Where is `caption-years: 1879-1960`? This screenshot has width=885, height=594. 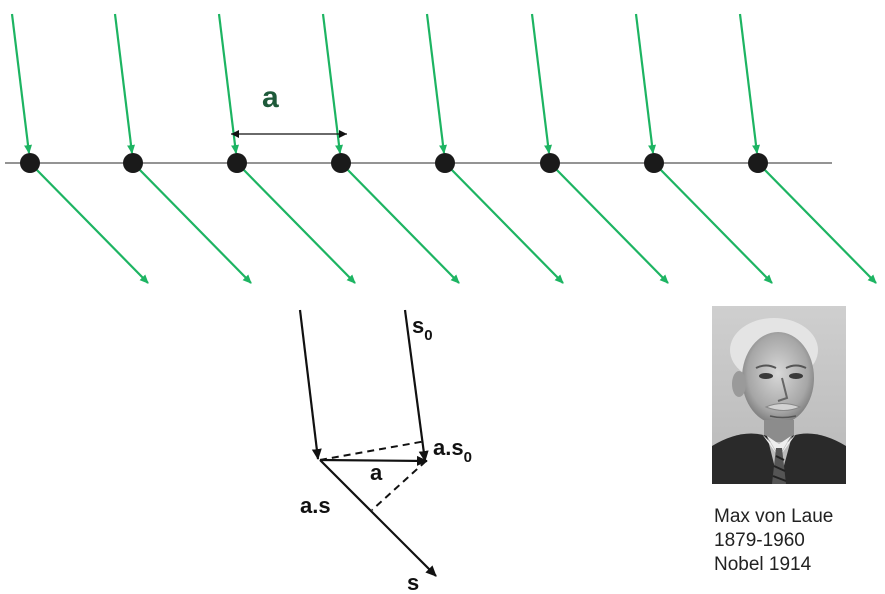
caption-years: 1879-1960 is located at coordinates (759, 540).